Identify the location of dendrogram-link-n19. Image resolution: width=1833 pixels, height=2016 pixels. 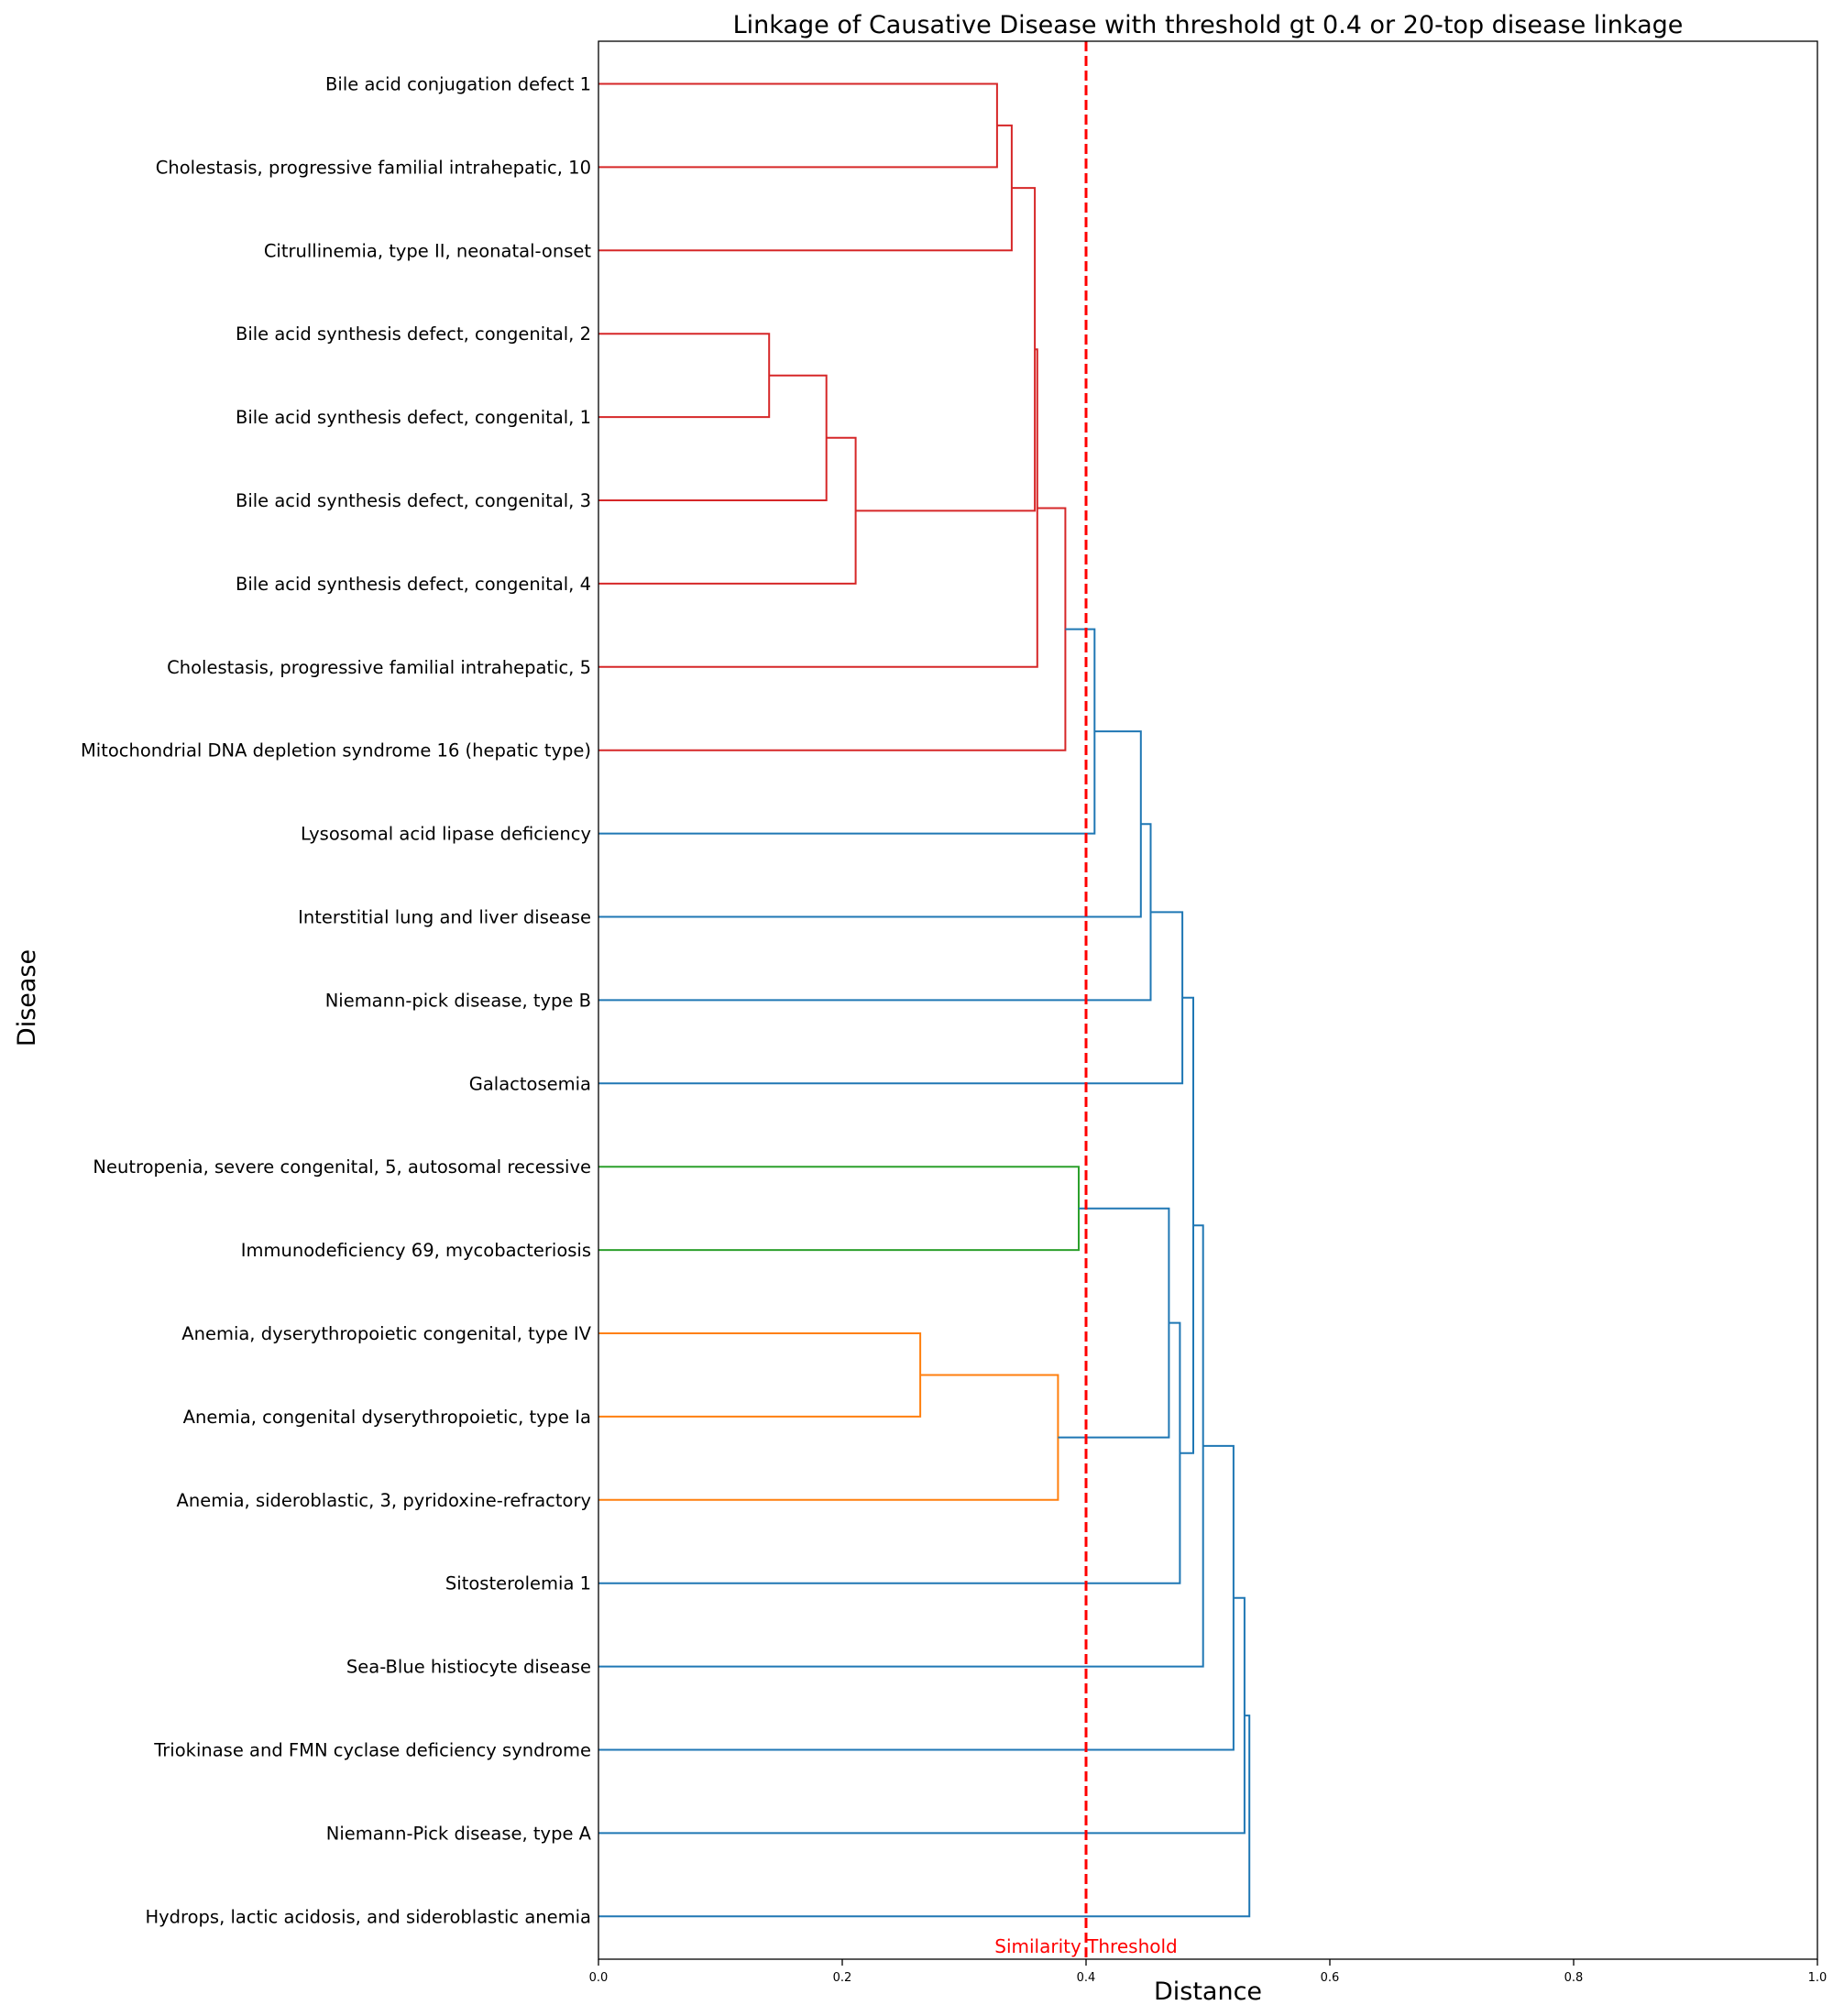
(901, 1446).